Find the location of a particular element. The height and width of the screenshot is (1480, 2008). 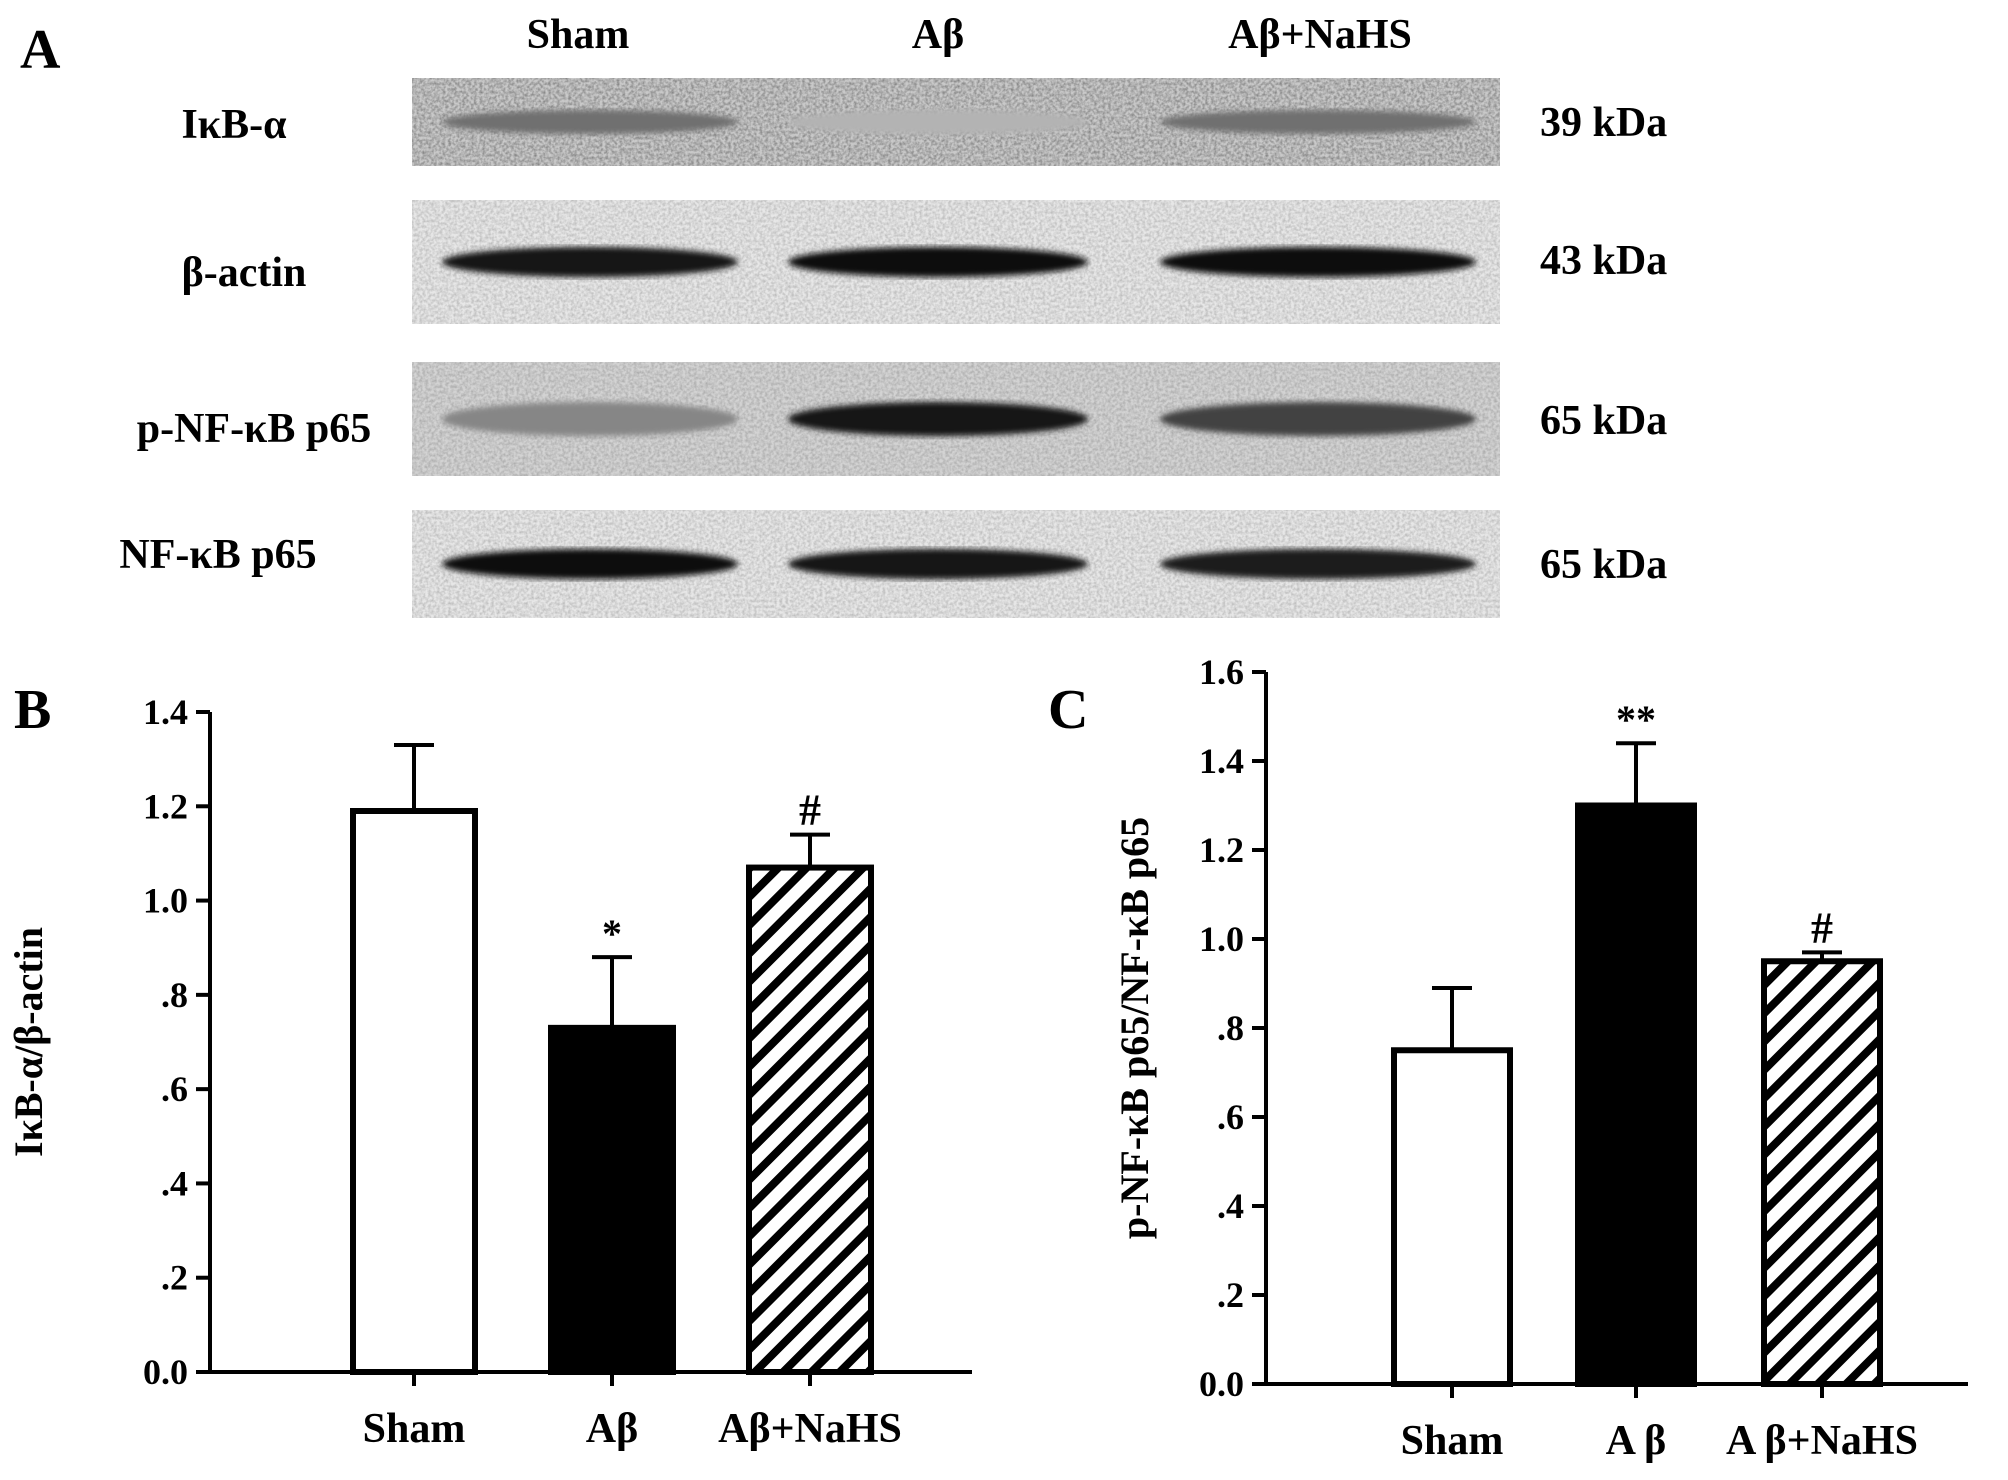

blot-row: NF-κB p65 65 kDa is located at coordinates (893, 564).